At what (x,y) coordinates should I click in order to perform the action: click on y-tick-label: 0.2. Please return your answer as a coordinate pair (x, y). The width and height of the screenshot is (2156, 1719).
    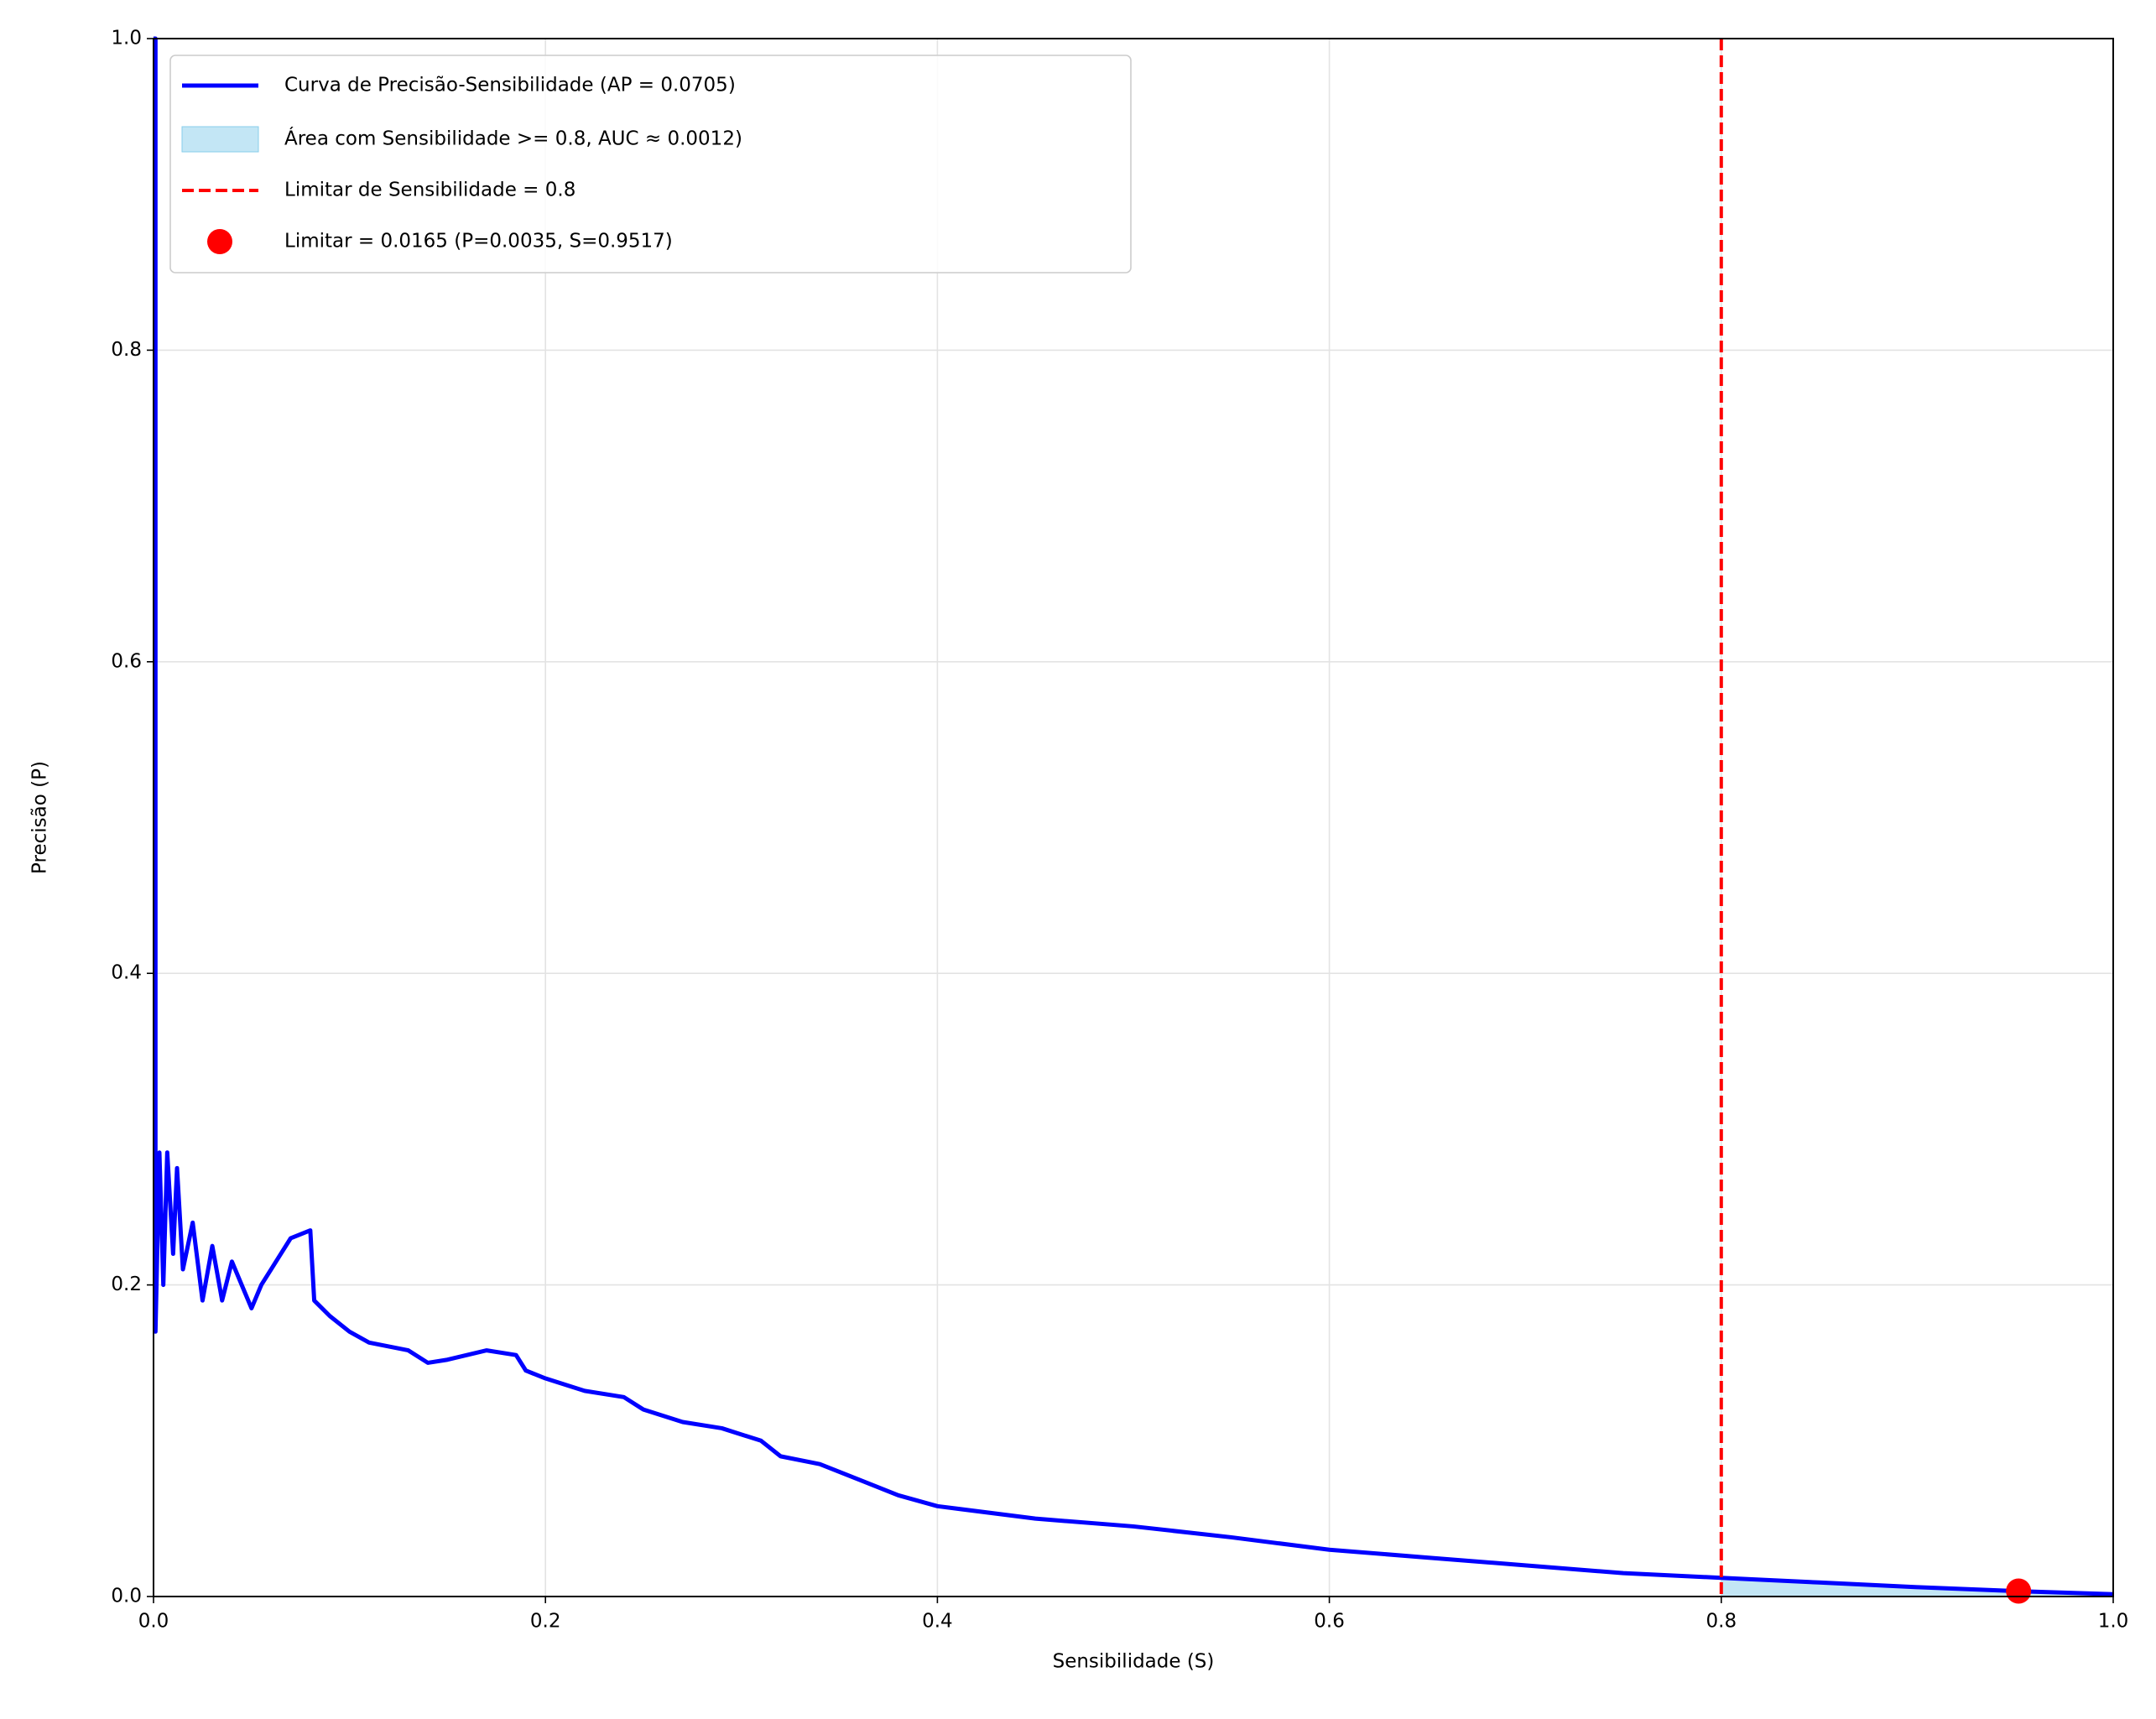
    Looking at the image, I should click on (126, 1284).